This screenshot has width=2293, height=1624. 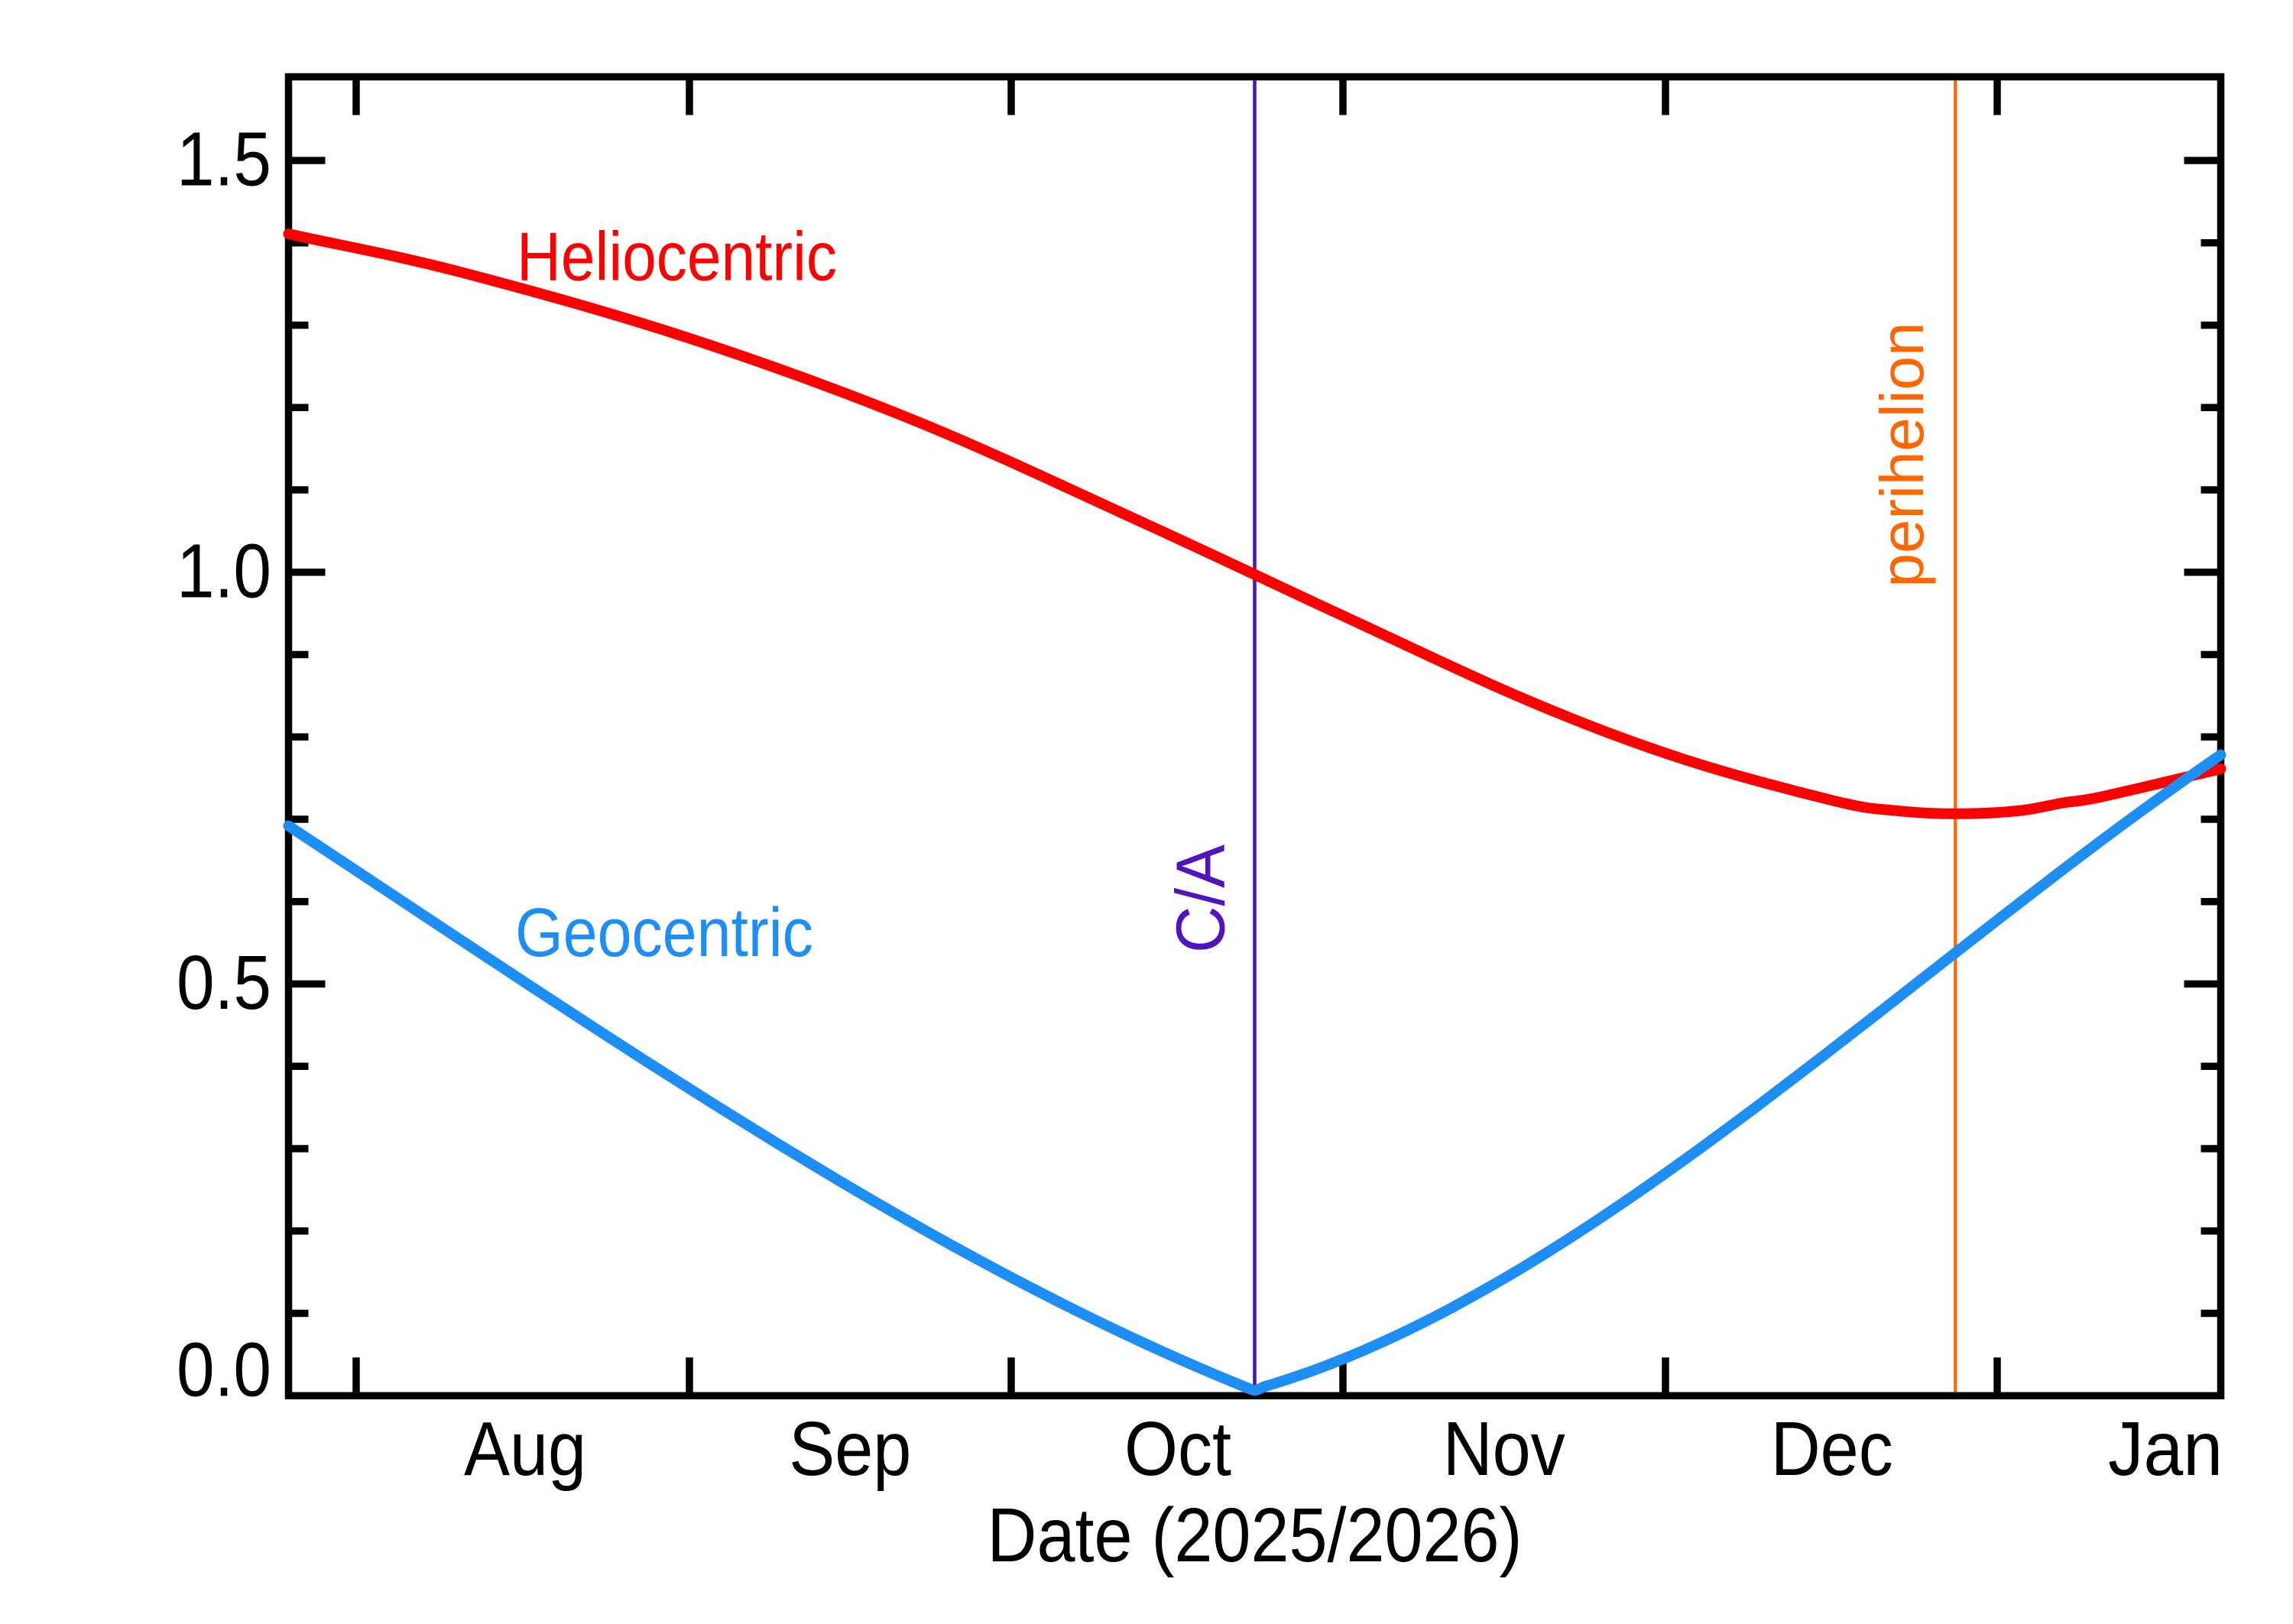 I want to click on svg-text: 1.0, so click(x=224, y=571).